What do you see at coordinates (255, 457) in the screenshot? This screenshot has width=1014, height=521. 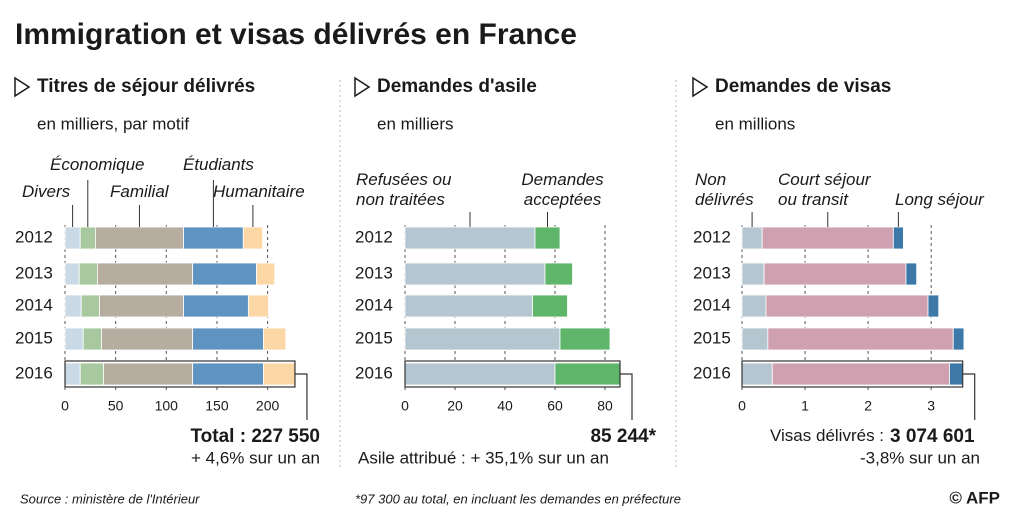 I see `annotation-change: + 4,6% sur un an` at bounding box center [255, 457].